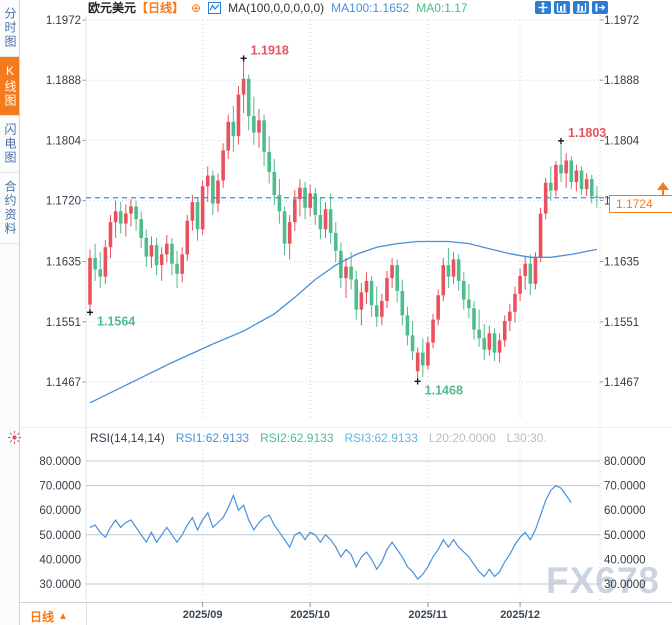 This screenshot has width=672, height=625. Describe the element at coordinates (520, 615) in the screenshot. I see `x-axis-label: 2025/12` at that location.